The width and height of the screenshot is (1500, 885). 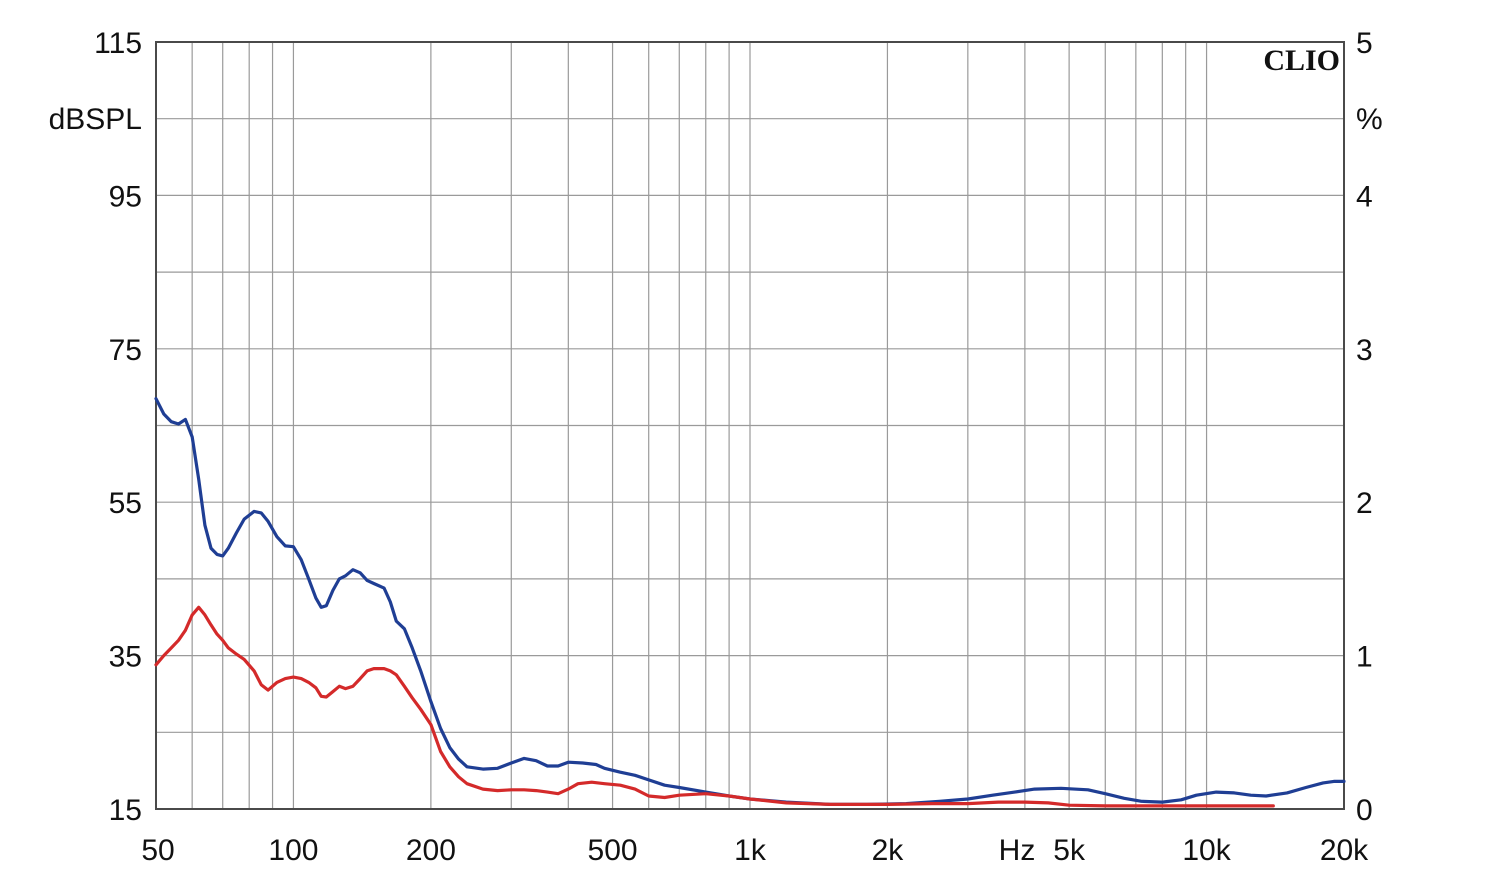 I want to click on x-tick-label: 50, so click(x=157, y=850).